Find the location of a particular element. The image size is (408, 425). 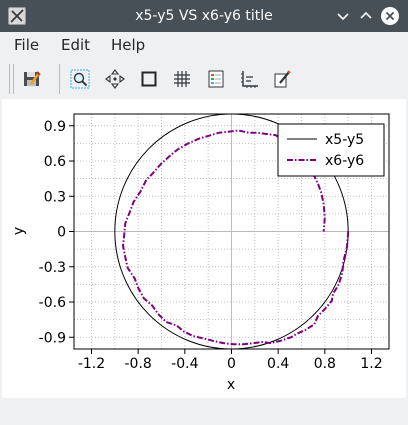

y-tick-label: 0 is located at coordinates (61, 233).